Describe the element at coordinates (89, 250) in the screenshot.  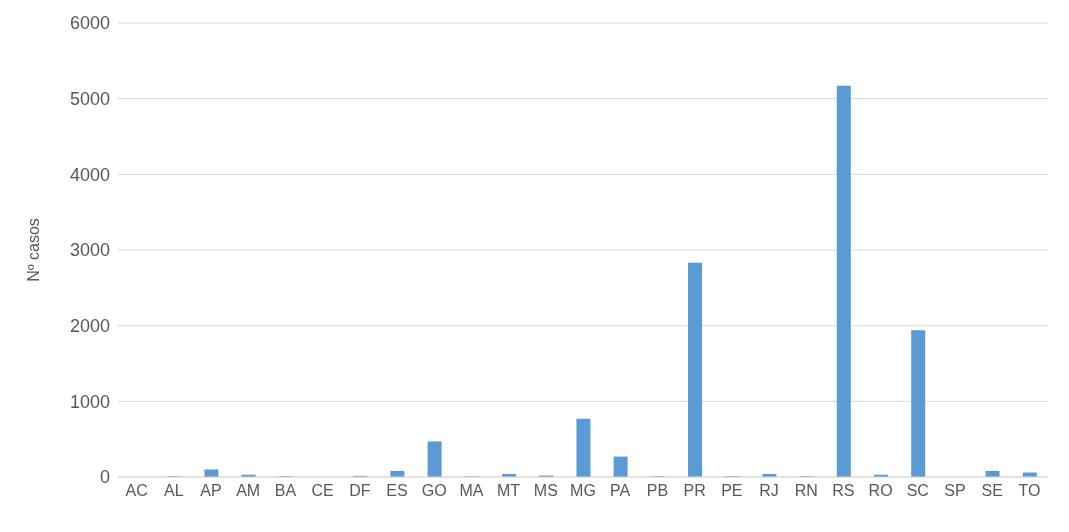
I see `y-tick-label: 3000` at that location.